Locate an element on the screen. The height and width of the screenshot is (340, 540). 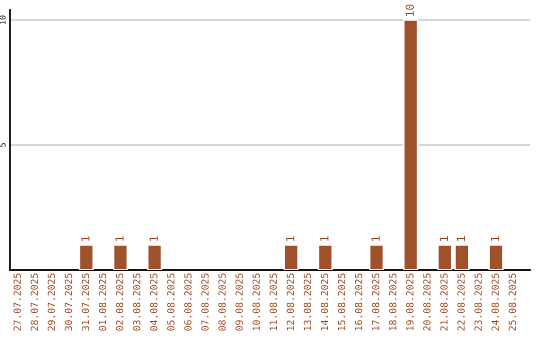
x-tick-label: 08.08.2025 is located at coordinates (222, 302).